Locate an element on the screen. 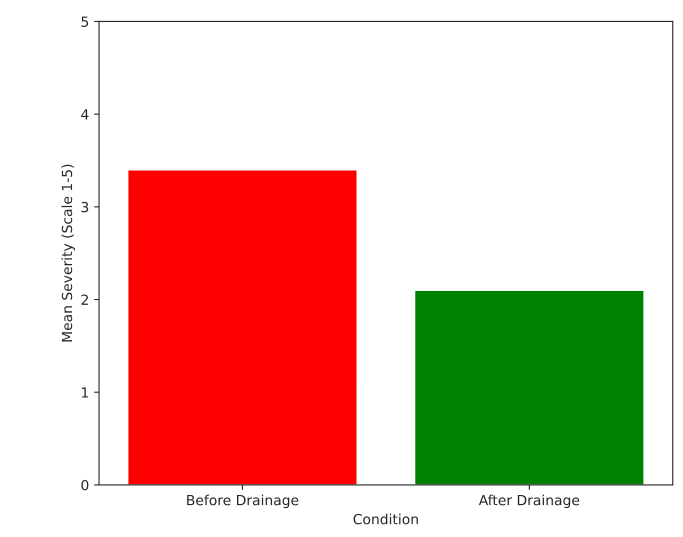 The height and width of the screenshot is (537, 683). y-tick-label: 0 is located at coordinates (84, 485).